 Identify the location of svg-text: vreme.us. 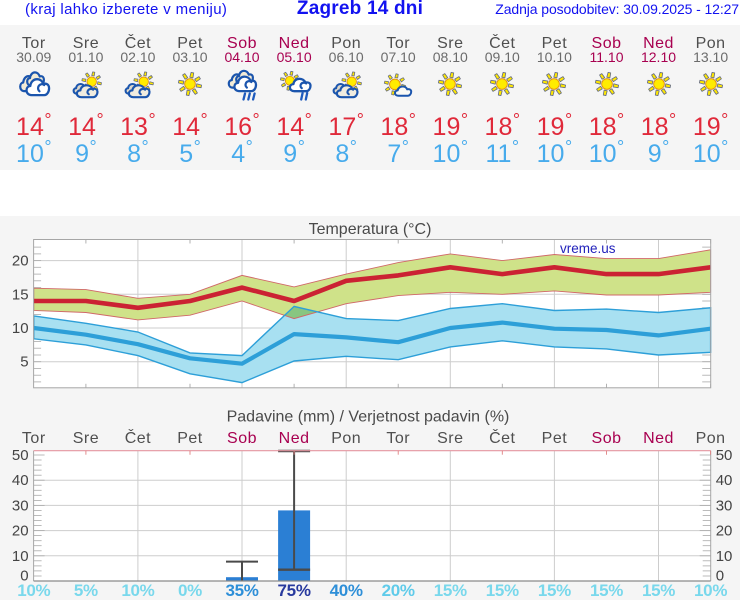
(588, 248).